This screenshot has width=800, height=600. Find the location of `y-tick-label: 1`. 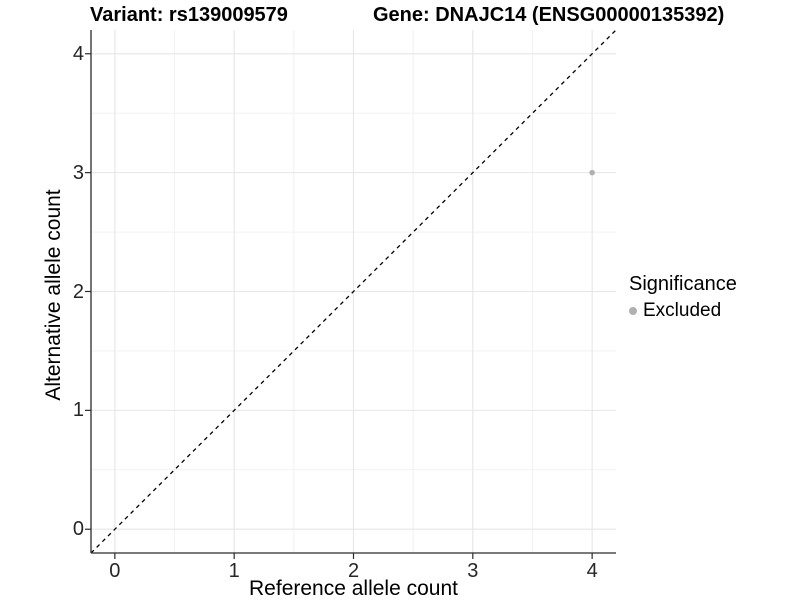

y-tick-label: 1 is located at coordinates (78, 410).